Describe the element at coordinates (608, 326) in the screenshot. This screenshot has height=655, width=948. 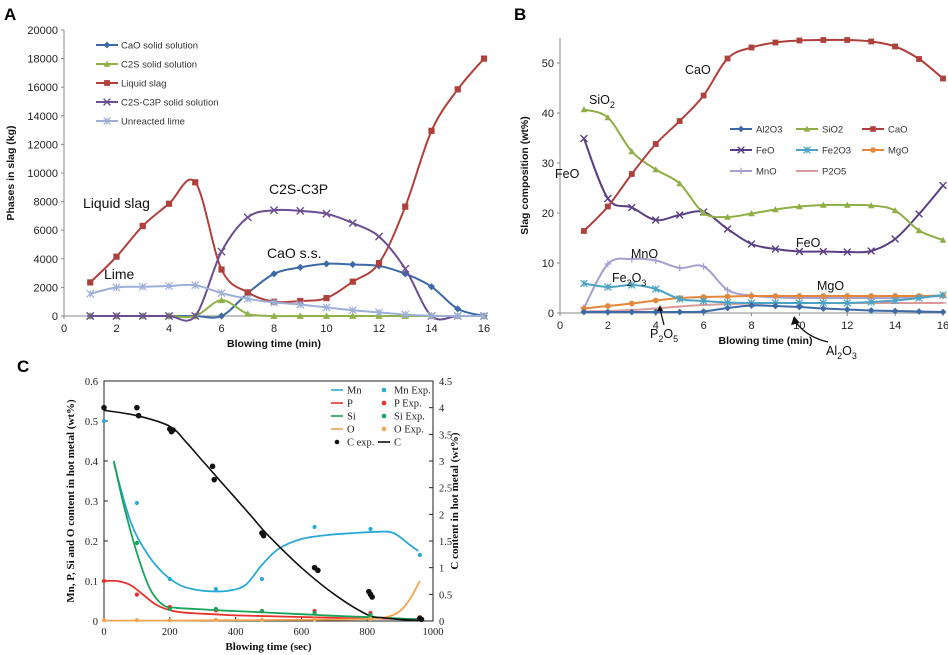
I see `panel-b-xtick-label: 2` at that location.